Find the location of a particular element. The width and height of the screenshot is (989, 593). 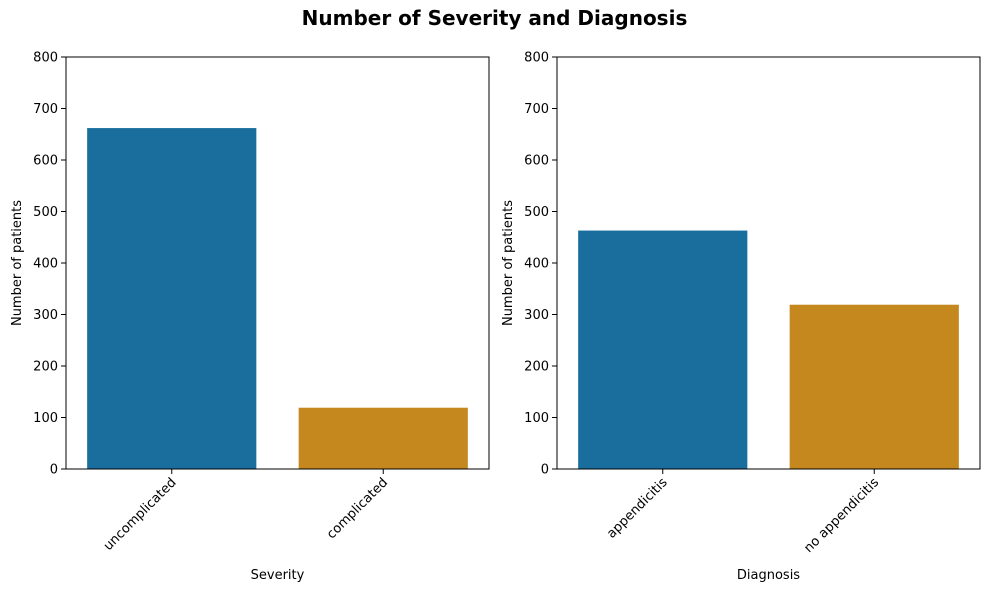

figure-title: Number of Severity and Diagnosis is located at coordinates (494, 18).